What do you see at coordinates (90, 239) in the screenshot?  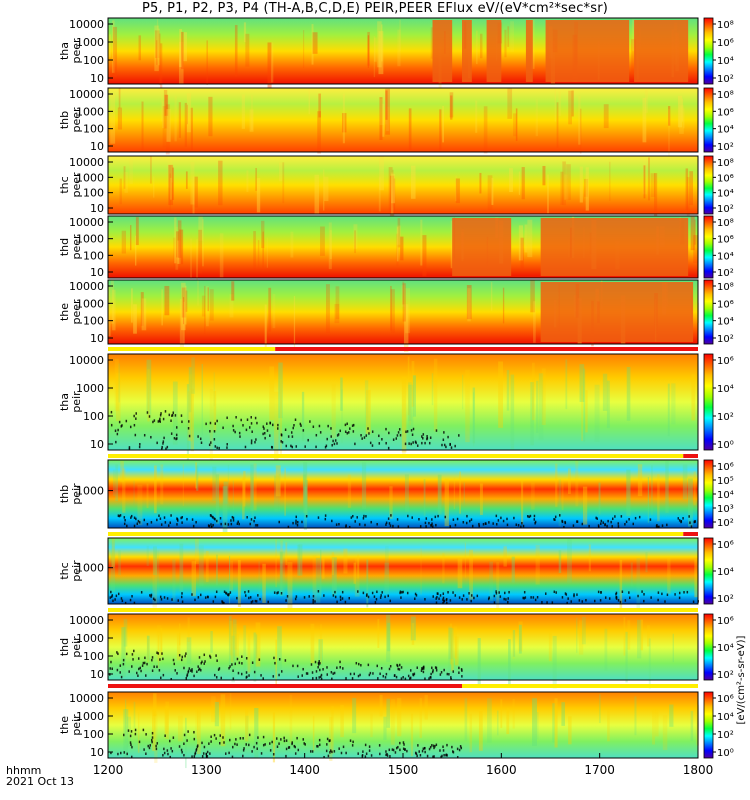 I see `y-tick-label: 1000` at bounding box center [90, 239].